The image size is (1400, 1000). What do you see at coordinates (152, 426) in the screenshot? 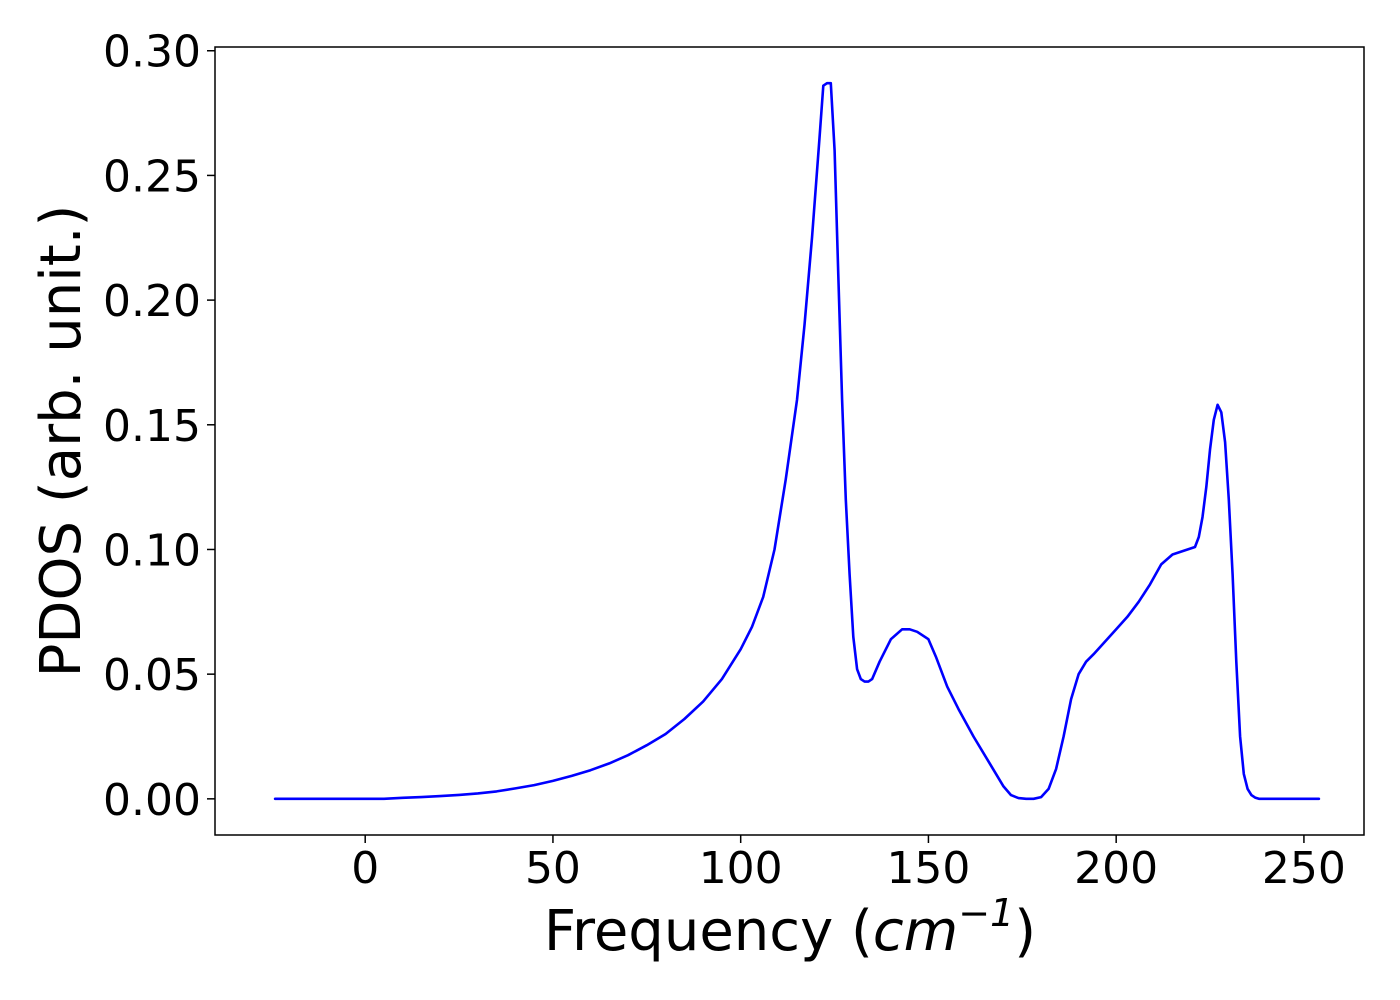
I see `y-tick-label: 0.15` at bounding box center [152, 426].